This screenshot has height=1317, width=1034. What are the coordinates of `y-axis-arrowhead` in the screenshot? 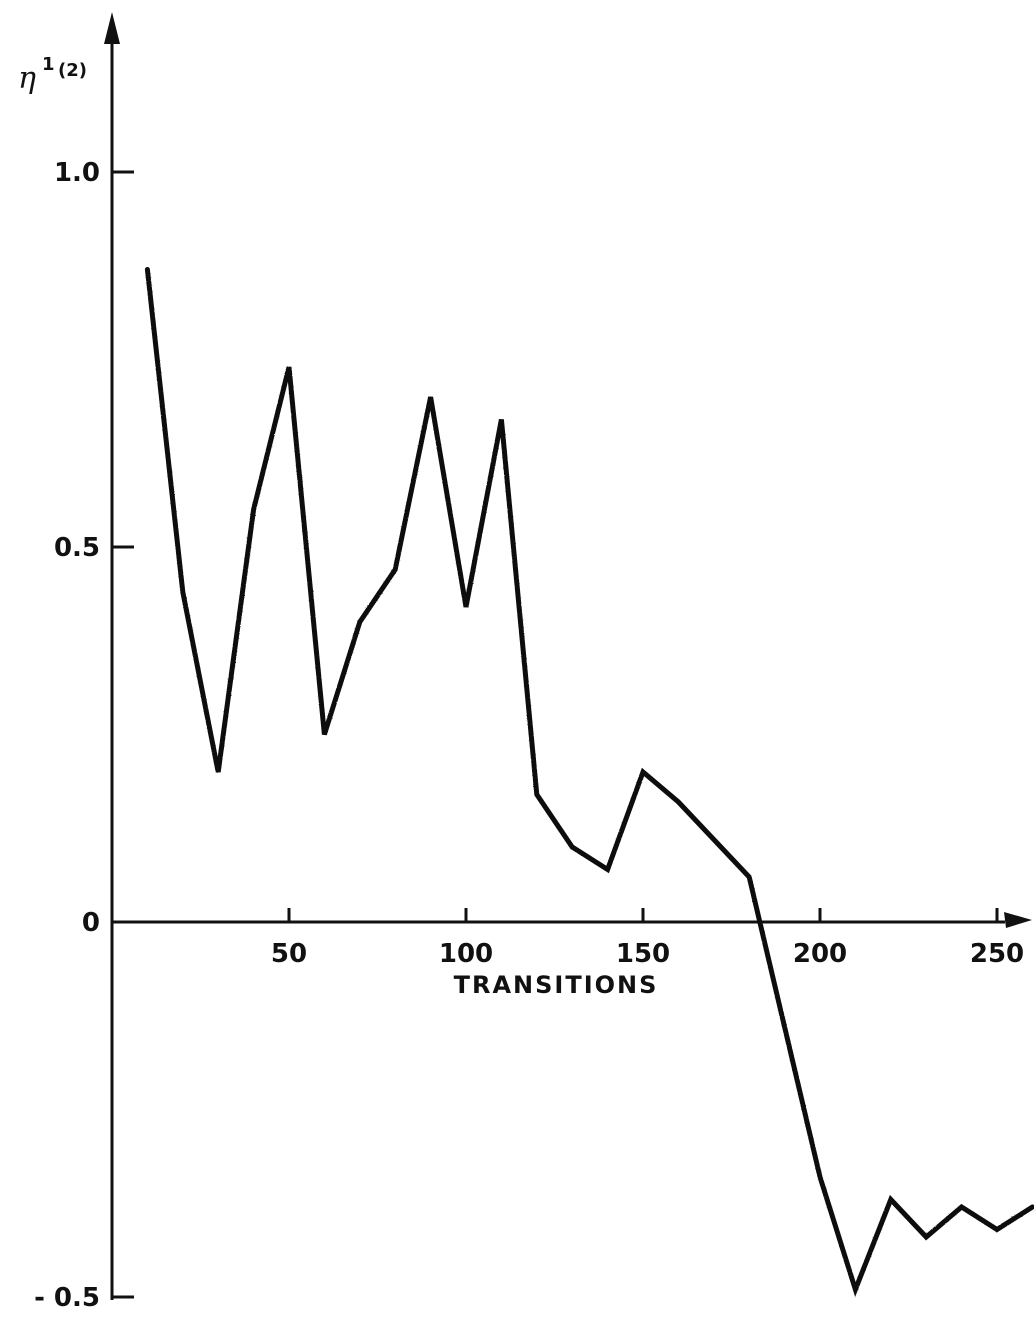 It's located at (112, 28).